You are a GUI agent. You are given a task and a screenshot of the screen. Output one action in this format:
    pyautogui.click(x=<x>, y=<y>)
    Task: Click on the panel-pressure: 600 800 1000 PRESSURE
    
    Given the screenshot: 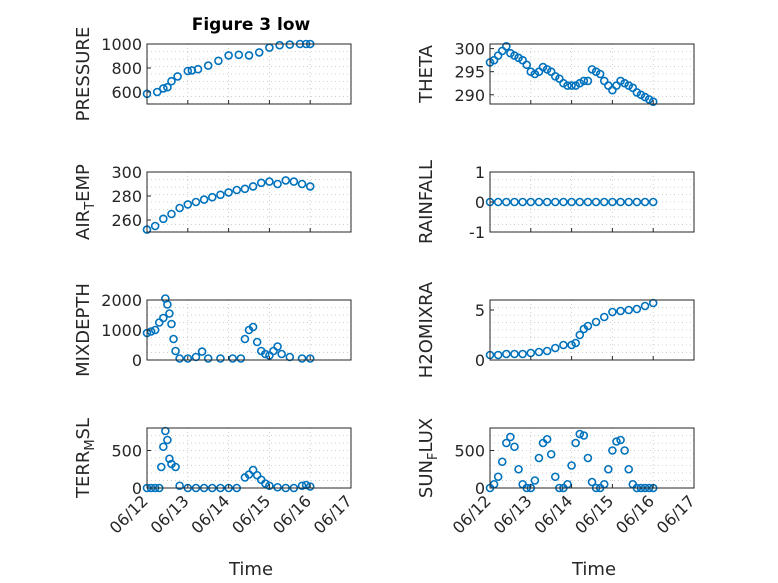 What is the action you would take?
    pyautogui.click(x=212, y=74)
    